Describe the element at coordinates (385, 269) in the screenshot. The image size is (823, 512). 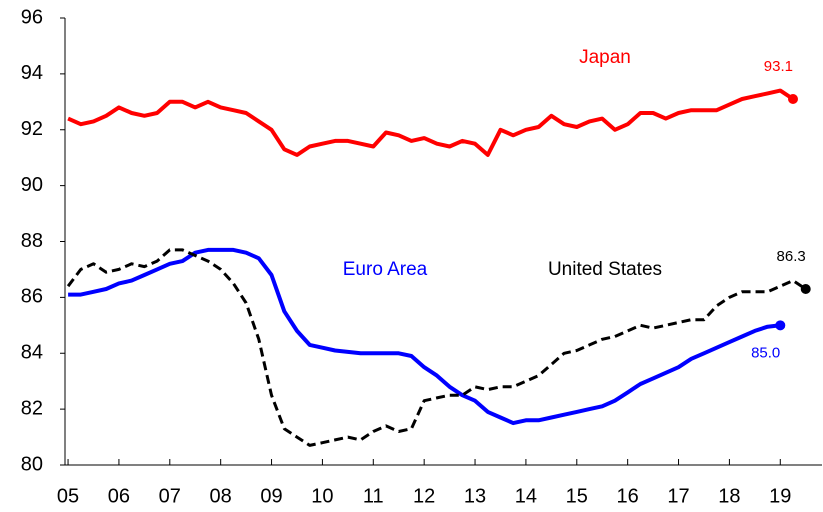
I see `series-name: Euro Area` at that location.